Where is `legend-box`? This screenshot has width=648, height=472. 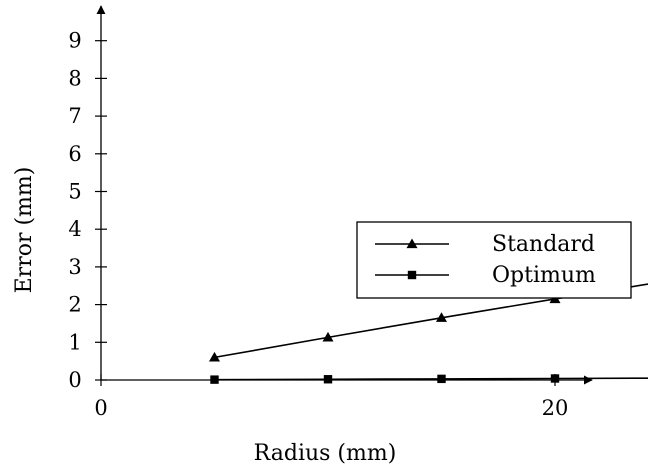 legend-box is located at coordinates (494, 260).